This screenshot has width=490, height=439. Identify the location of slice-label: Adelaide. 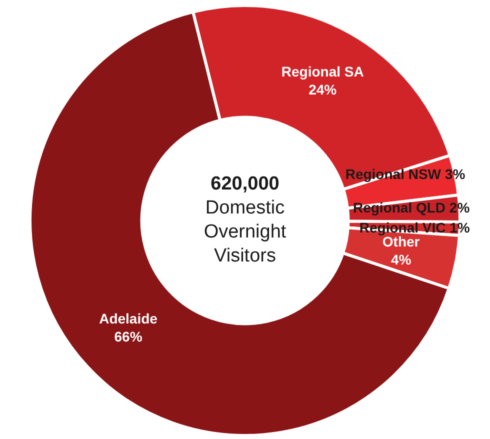
(128, 318).